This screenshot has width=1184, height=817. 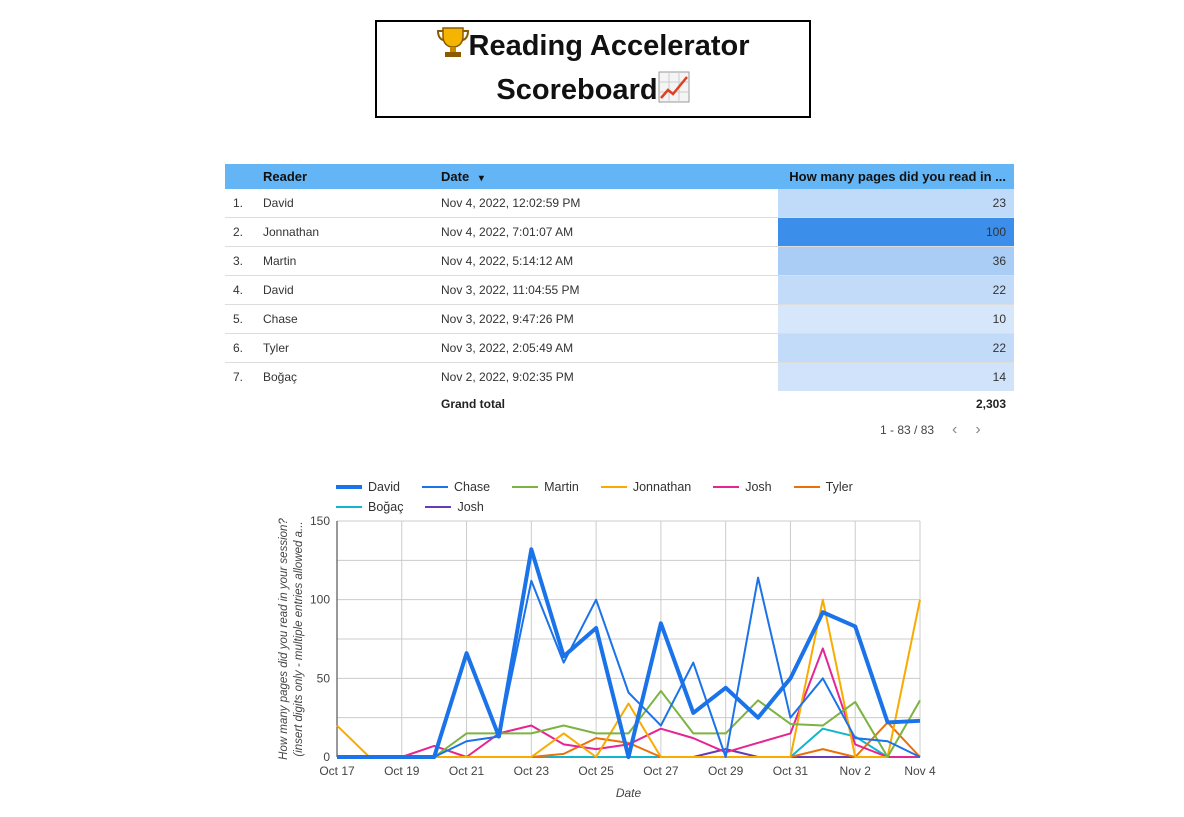 What do you see at coordinates (896, 261) in the screenshot?
I see `row-pages: 36` at bounding box center [896, 261].